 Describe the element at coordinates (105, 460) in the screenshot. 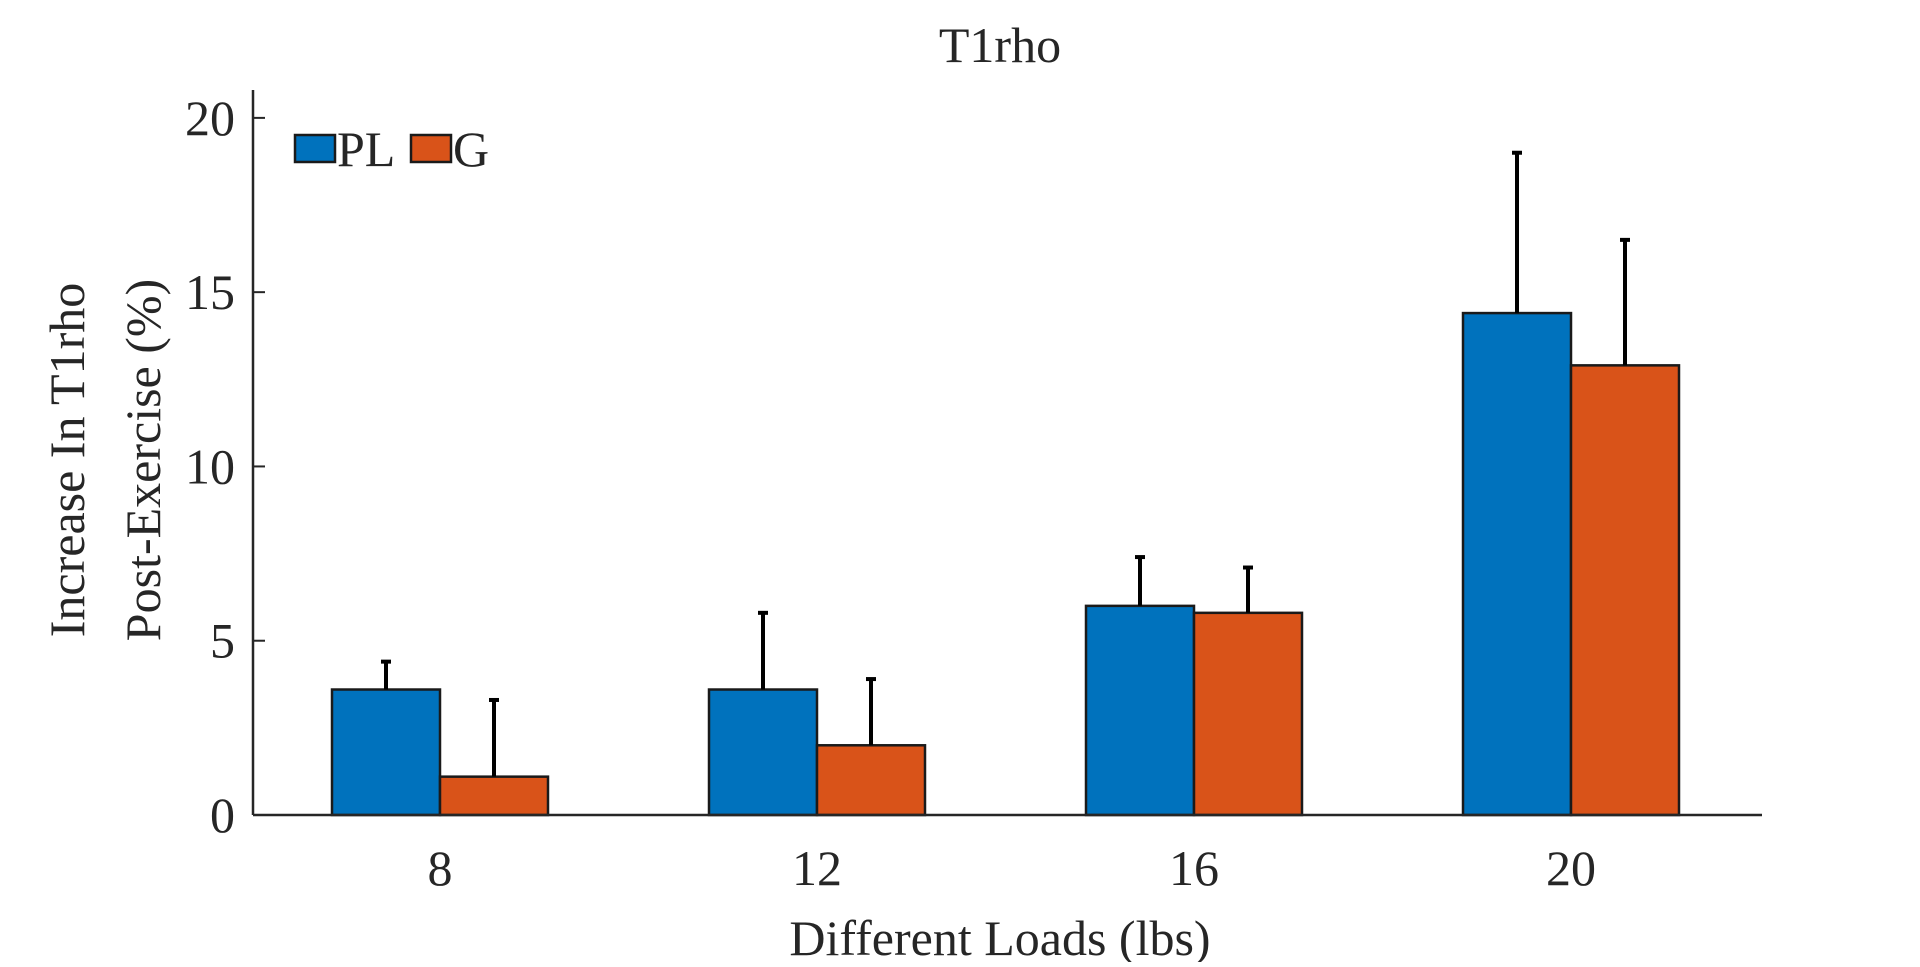

I see `y-axis-label: Increase In T1rho Post-Exercise (%)` at that location.